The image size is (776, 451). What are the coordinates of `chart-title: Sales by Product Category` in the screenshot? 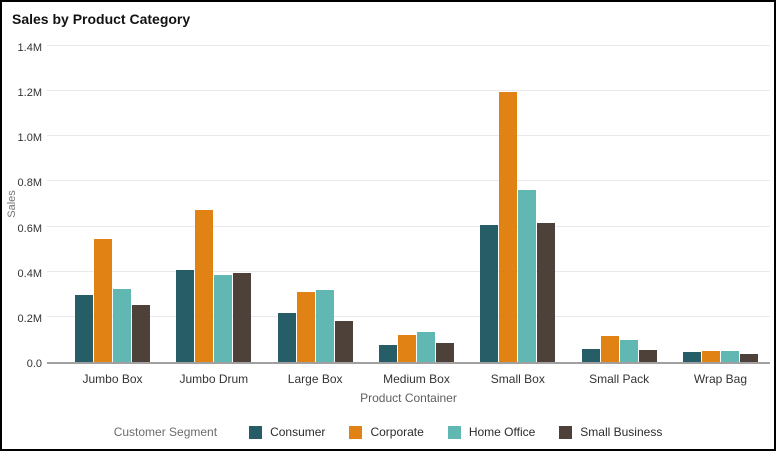 It's located at (101, 19).